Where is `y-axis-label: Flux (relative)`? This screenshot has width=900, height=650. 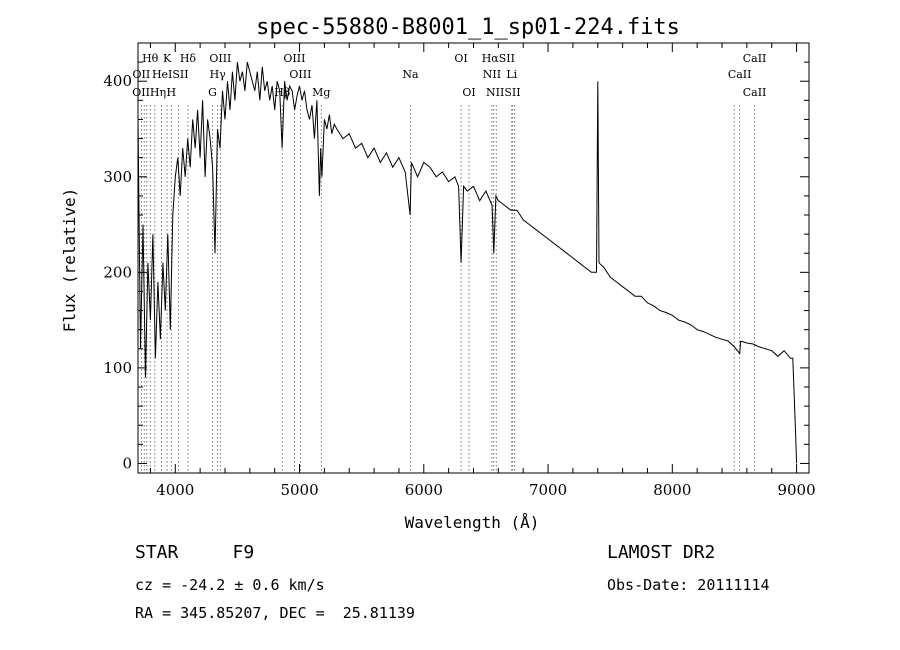 y-axis-label: Flux (relative) is located at coordinates (69, 260).